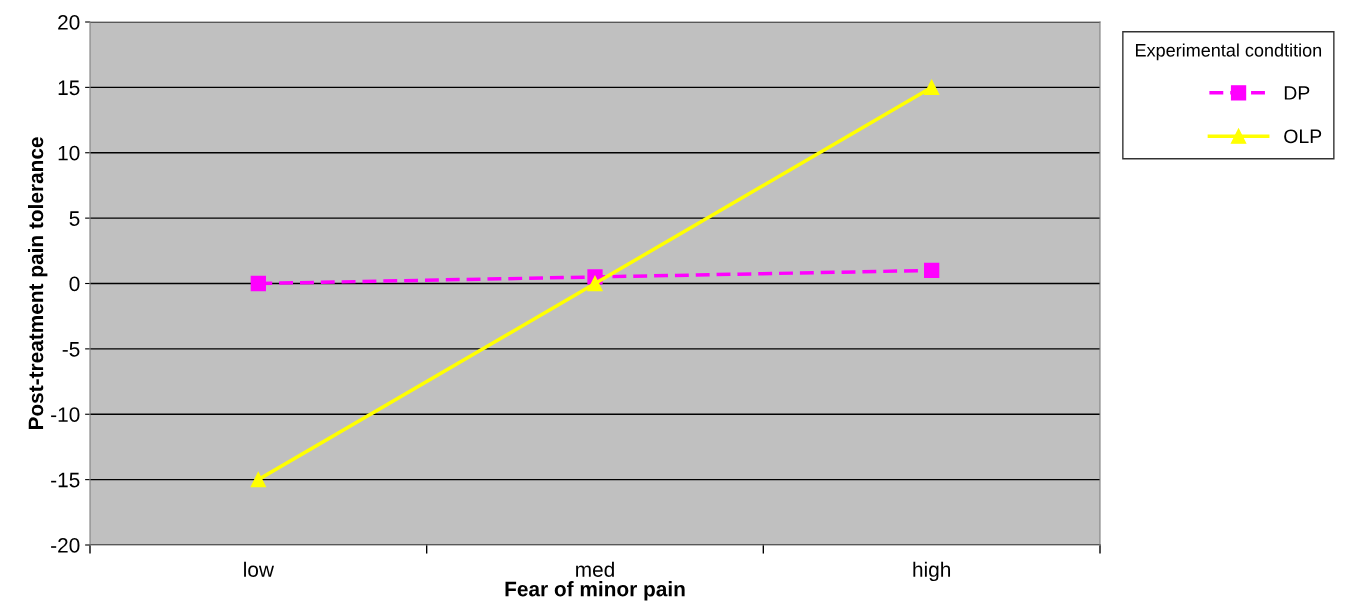  Describe the element at coordinates (65, 414) in the screenshot. I see `y-tick-label: -10` at that location.